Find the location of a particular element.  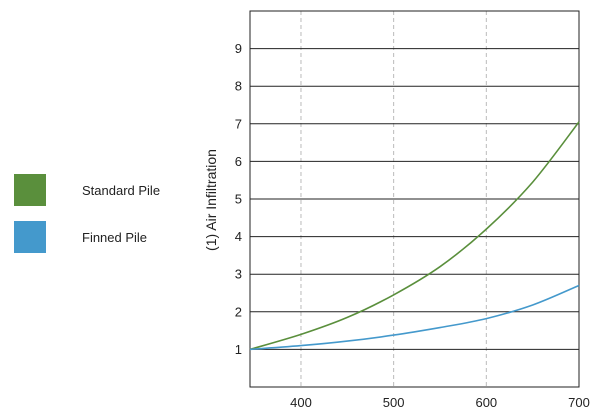

x-tick-label-600: 600 is located at coordinates (486, 402).